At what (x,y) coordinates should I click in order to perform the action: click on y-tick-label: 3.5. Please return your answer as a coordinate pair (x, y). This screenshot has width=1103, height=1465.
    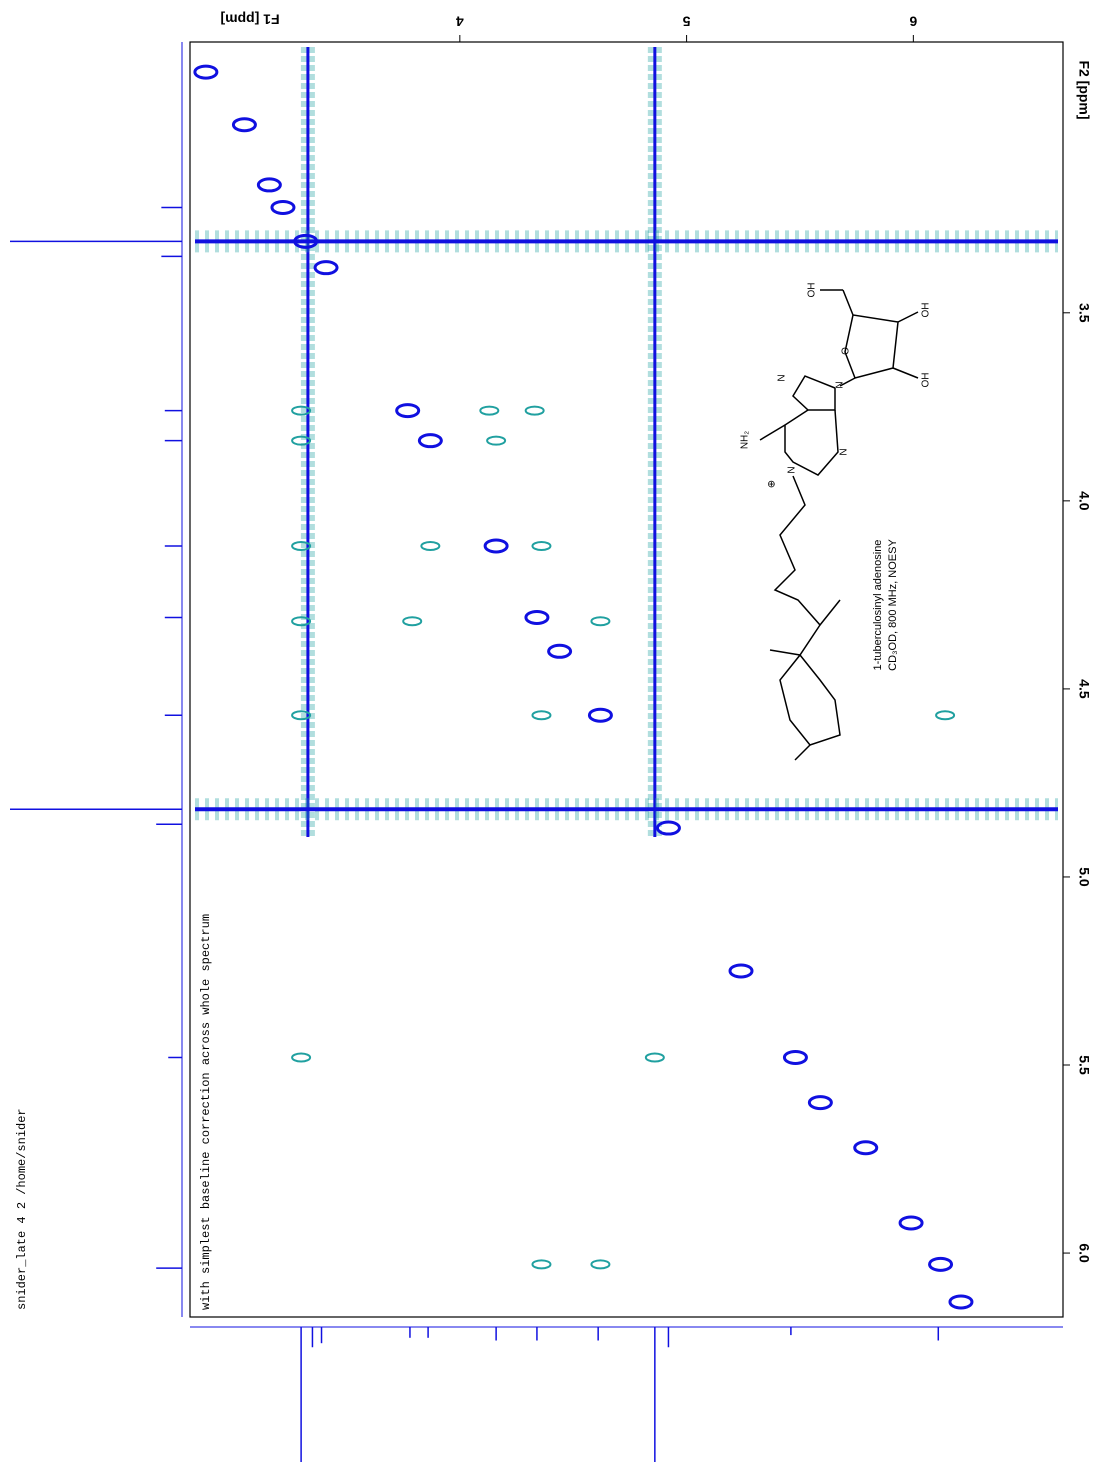
    Looking at the image, I should click on (1084, 313).